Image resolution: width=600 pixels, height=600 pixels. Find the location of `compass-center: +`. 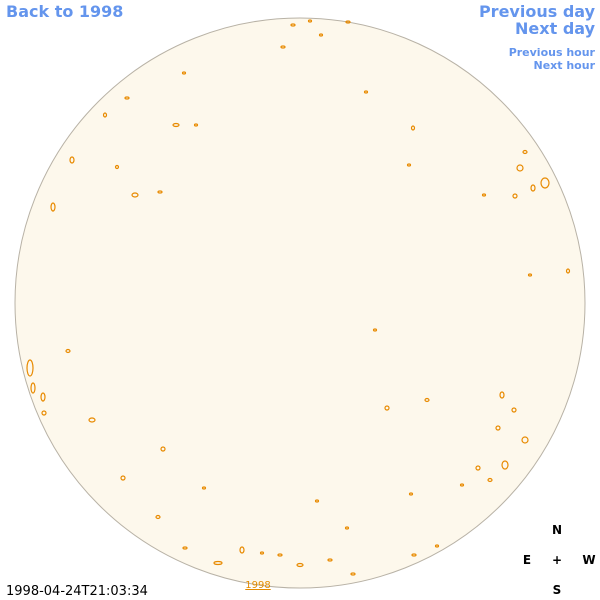

compass-center: + is located at coordinates (557, 560).